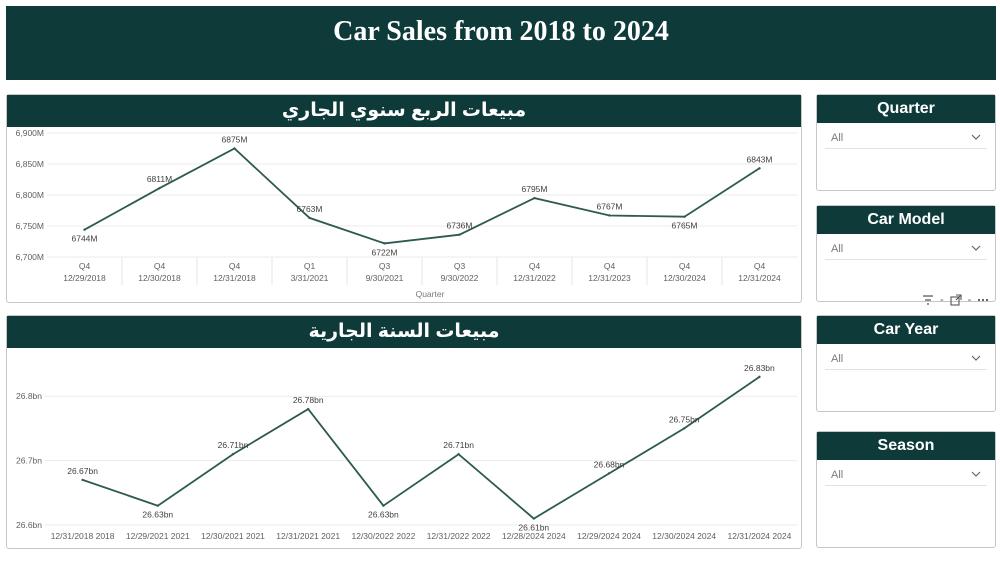 The width and height of the screenshot is (1000, 567). What do you see at coordinates (159, 179) in the screenshot?
I see `data-label: 6811M` at bounding box center [159, 179].